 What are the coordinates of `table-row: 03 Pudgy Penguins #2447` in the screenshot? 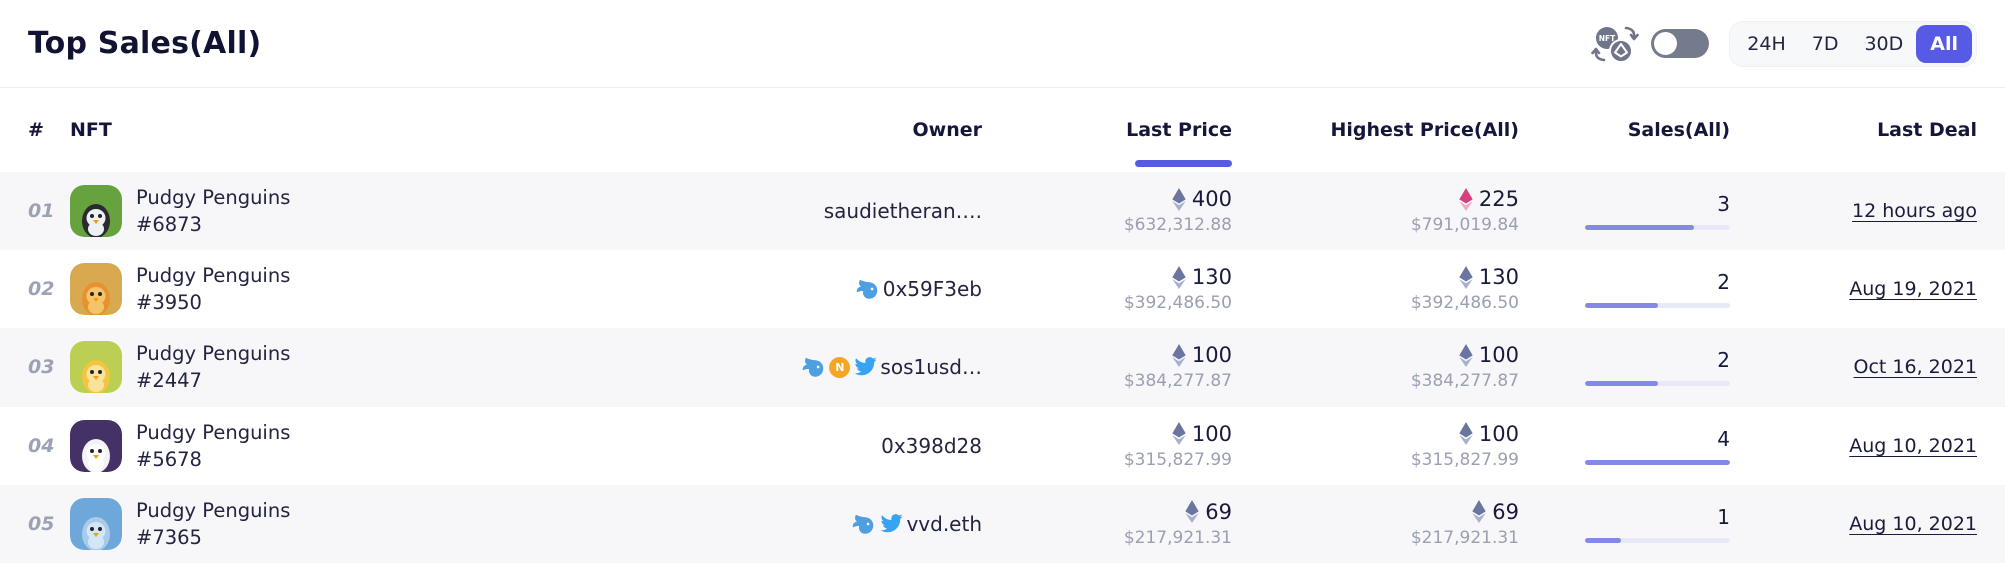 It's located at (1002, 367).